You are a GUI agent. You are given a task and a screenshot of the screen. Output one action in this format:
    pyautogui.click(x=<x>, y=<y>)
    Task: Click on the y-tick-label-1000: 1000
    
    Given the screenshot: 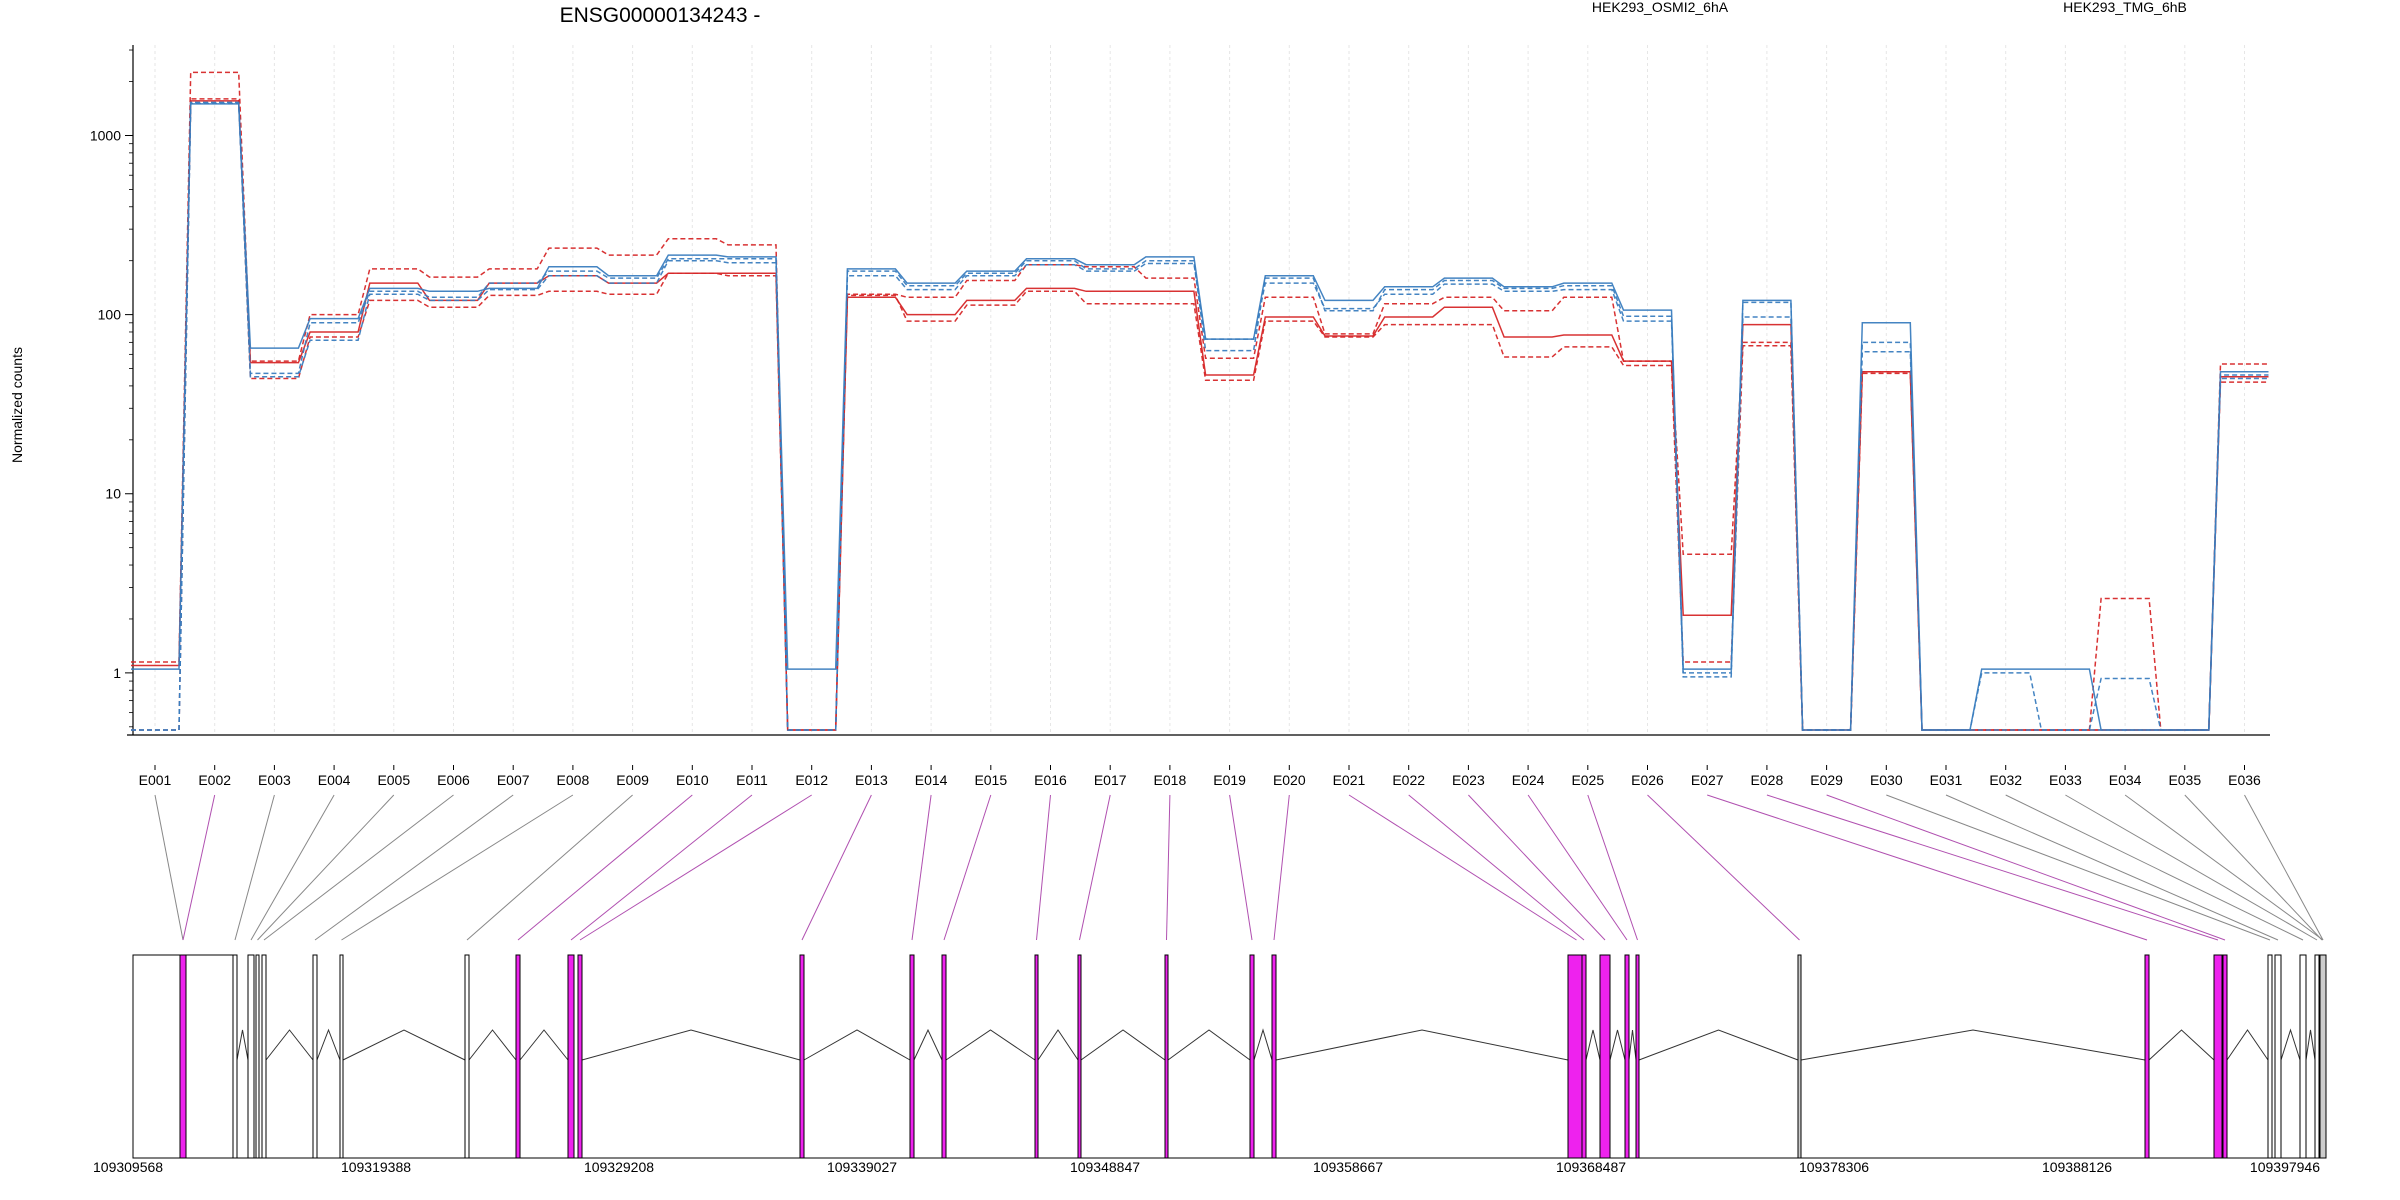 What is the action you would take?
    pyautogui.click(x=105, y=135)
    